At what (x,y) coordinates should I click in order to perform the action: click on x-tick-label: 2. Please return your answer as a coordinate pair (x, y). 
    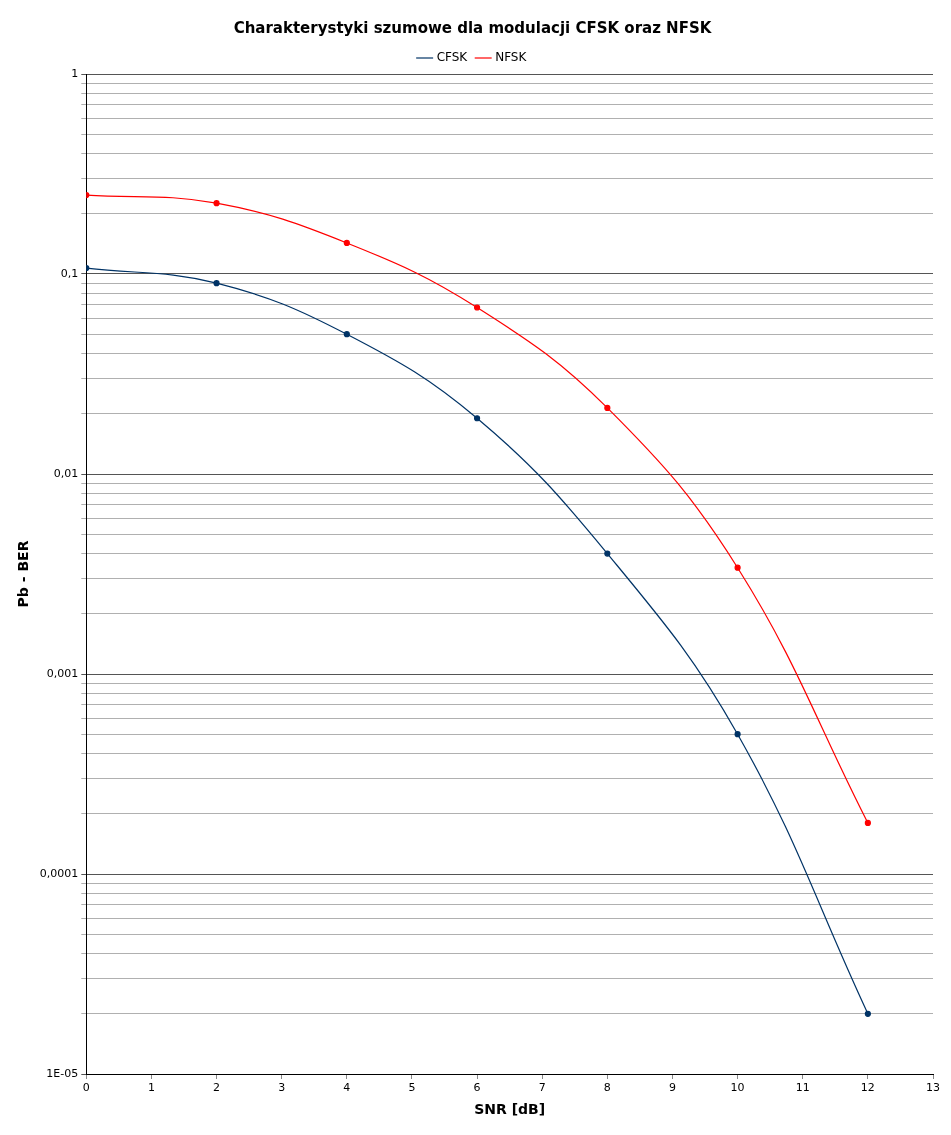
    Looking at the image, I should click on (217, 1088).